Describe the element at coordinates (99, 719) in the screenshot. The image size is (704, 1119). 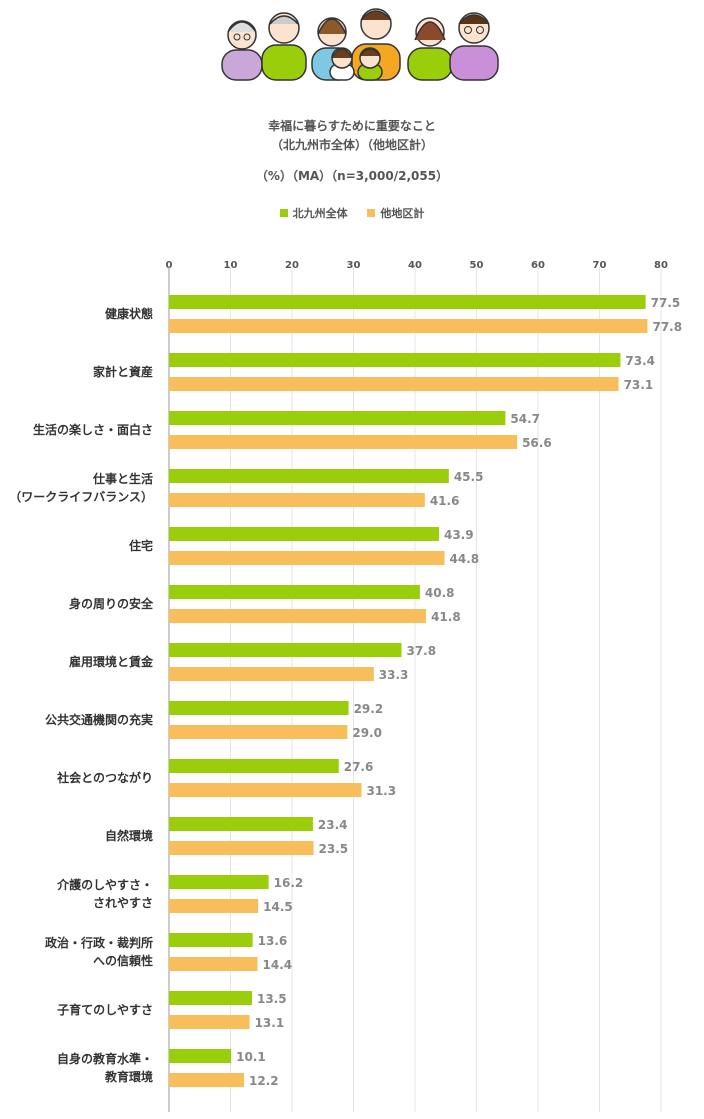
I see `category-label: 公共交通機関の充実` at that location.